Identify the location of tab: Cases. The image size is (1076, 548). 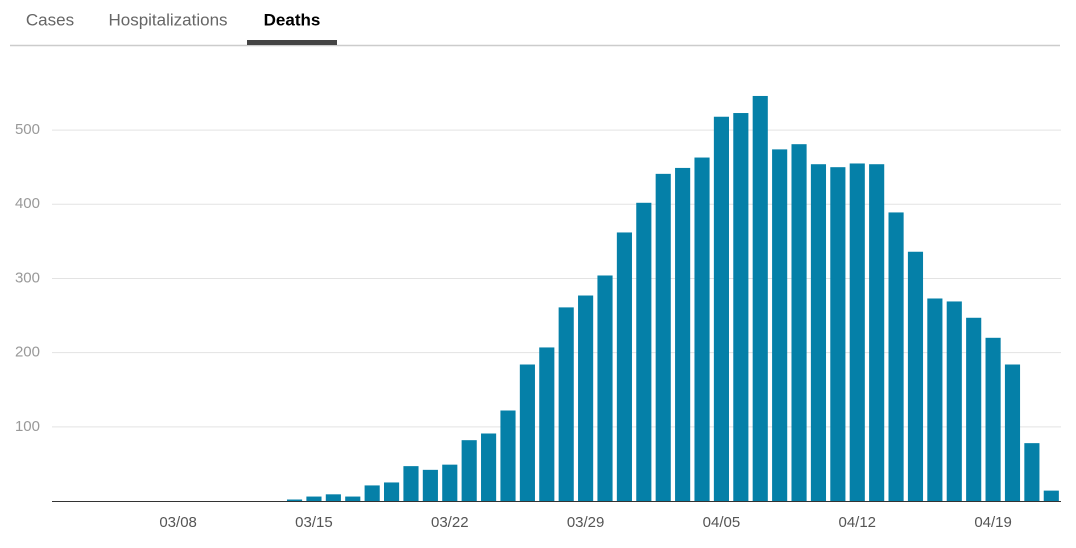
(50, 19).